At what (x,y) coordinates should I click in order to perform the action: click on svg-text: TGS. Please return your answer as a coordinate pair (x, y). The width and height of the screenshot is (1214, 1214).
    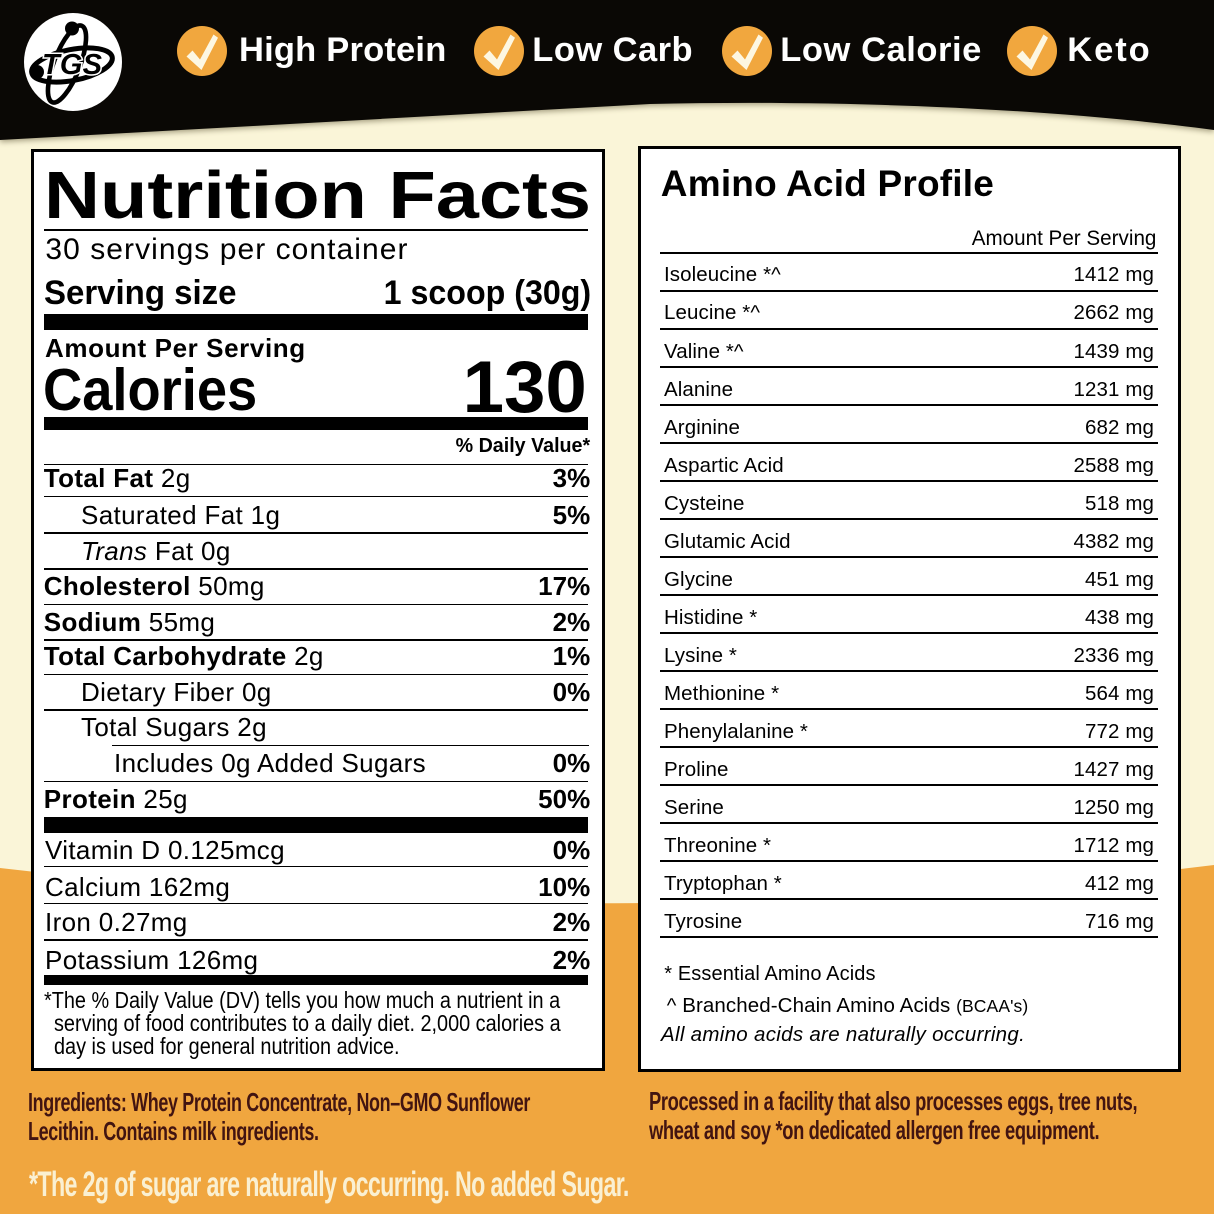
    Looking at the image, I should click on (72, 65).